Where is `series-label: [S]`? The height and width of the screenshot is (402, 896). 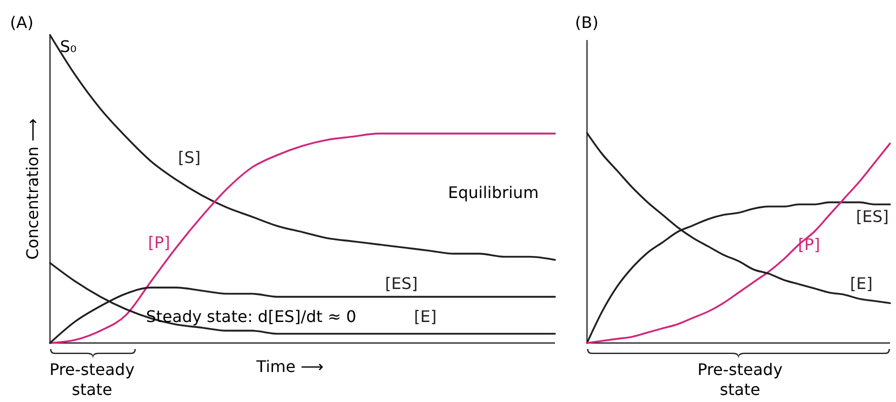 series-label: [S] is located at coordinates (189, 157).